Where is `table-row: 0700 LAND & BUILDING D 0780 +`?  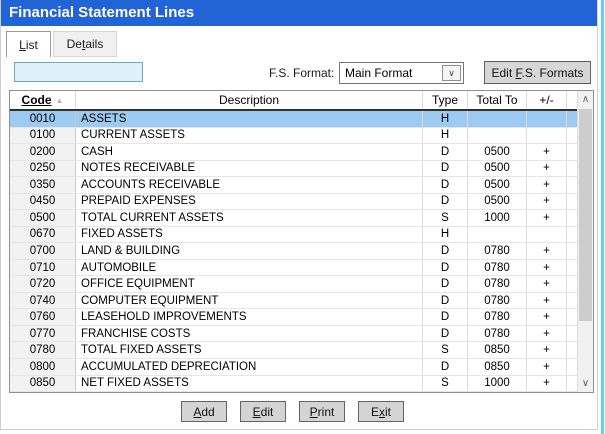
table-row: 0700 LAND & BUILDING D 0780 + is located at coordinates (293, 251).